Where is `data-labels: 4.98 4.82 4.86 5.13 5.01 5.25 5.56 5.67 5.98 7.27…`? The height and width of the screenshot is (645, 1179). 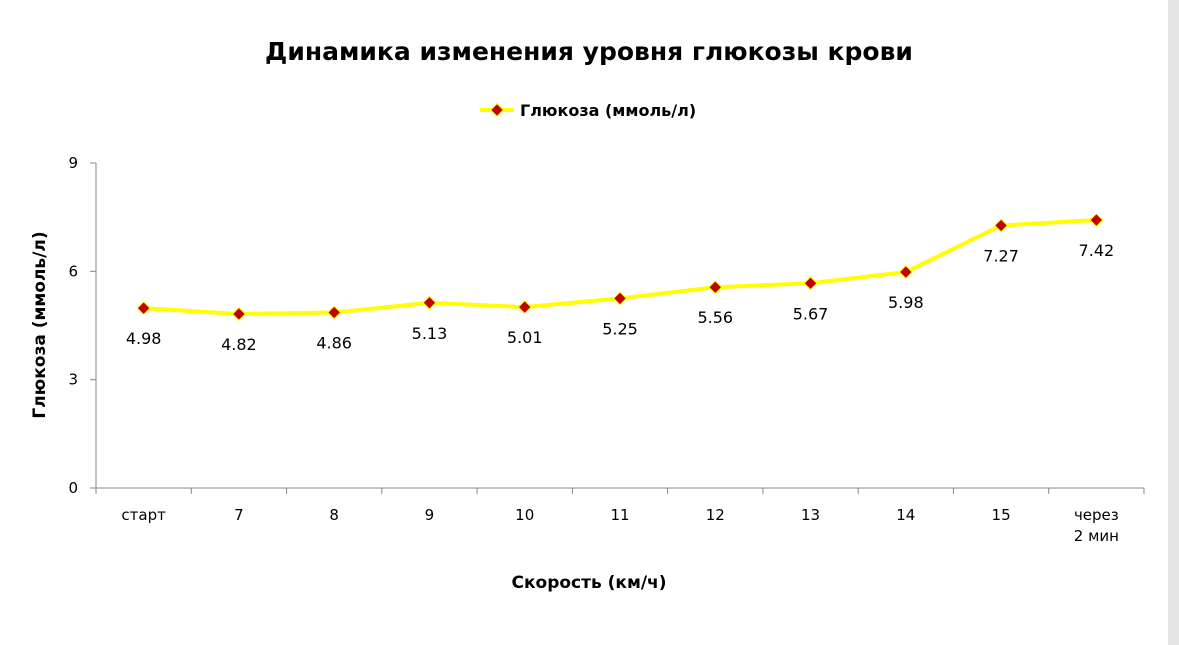
data-labels: 4.98 4.82 4.86 5.13 5.01 5.25 5.56 5.67 5.98 7.27… is located at coordinates (620, 297).